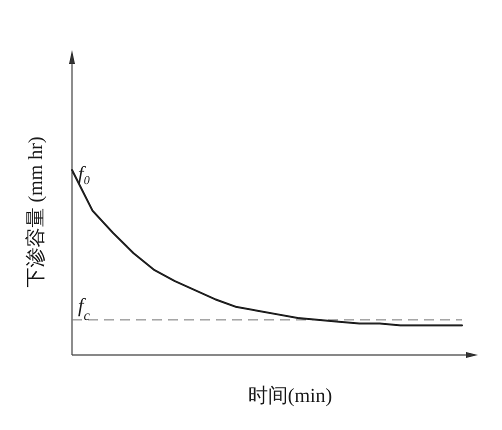 The image size is (502, 430). Describe the element at coordinates (84, 309) in the screenshot. I see `annotation: f$_{c}$` at that location.